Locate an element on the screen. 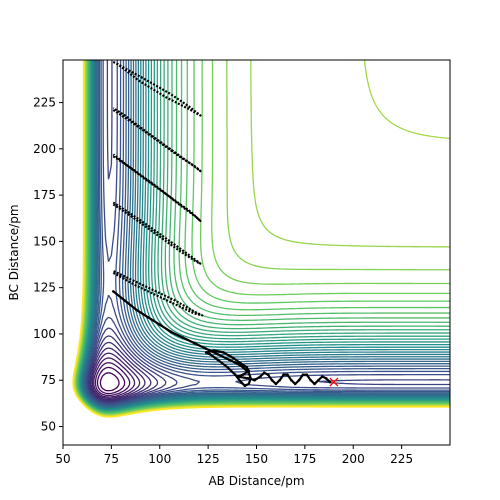 This screenshot has width=500, height=500. y-axis-label: BC Distance/pm is located at coordinates (14, 252).